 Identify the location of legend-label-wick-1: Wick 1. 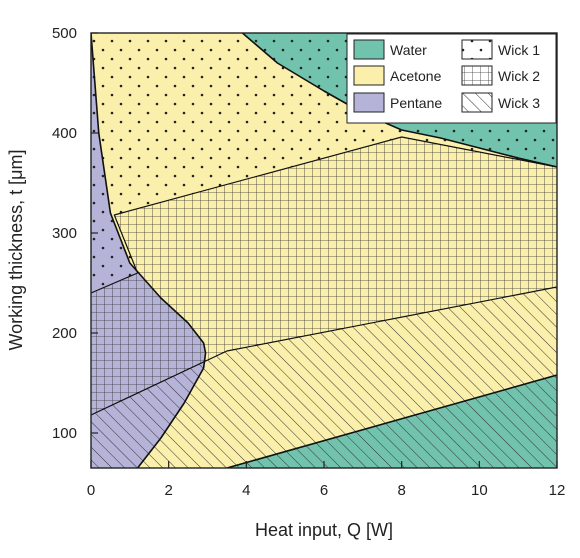
(519, 50).